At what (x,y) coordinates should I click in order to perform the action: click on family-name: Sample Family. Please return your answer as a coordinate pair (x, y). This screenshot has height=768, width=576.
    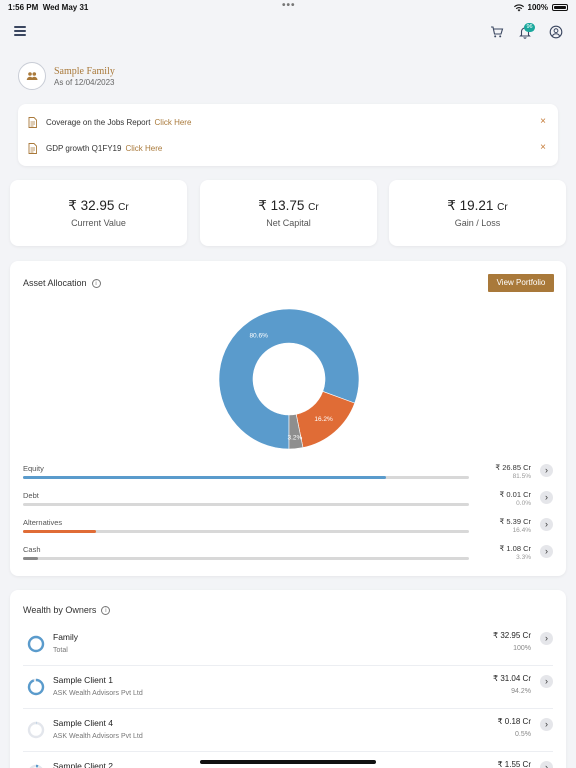
    Looking at the image, I should click on (84, 71).